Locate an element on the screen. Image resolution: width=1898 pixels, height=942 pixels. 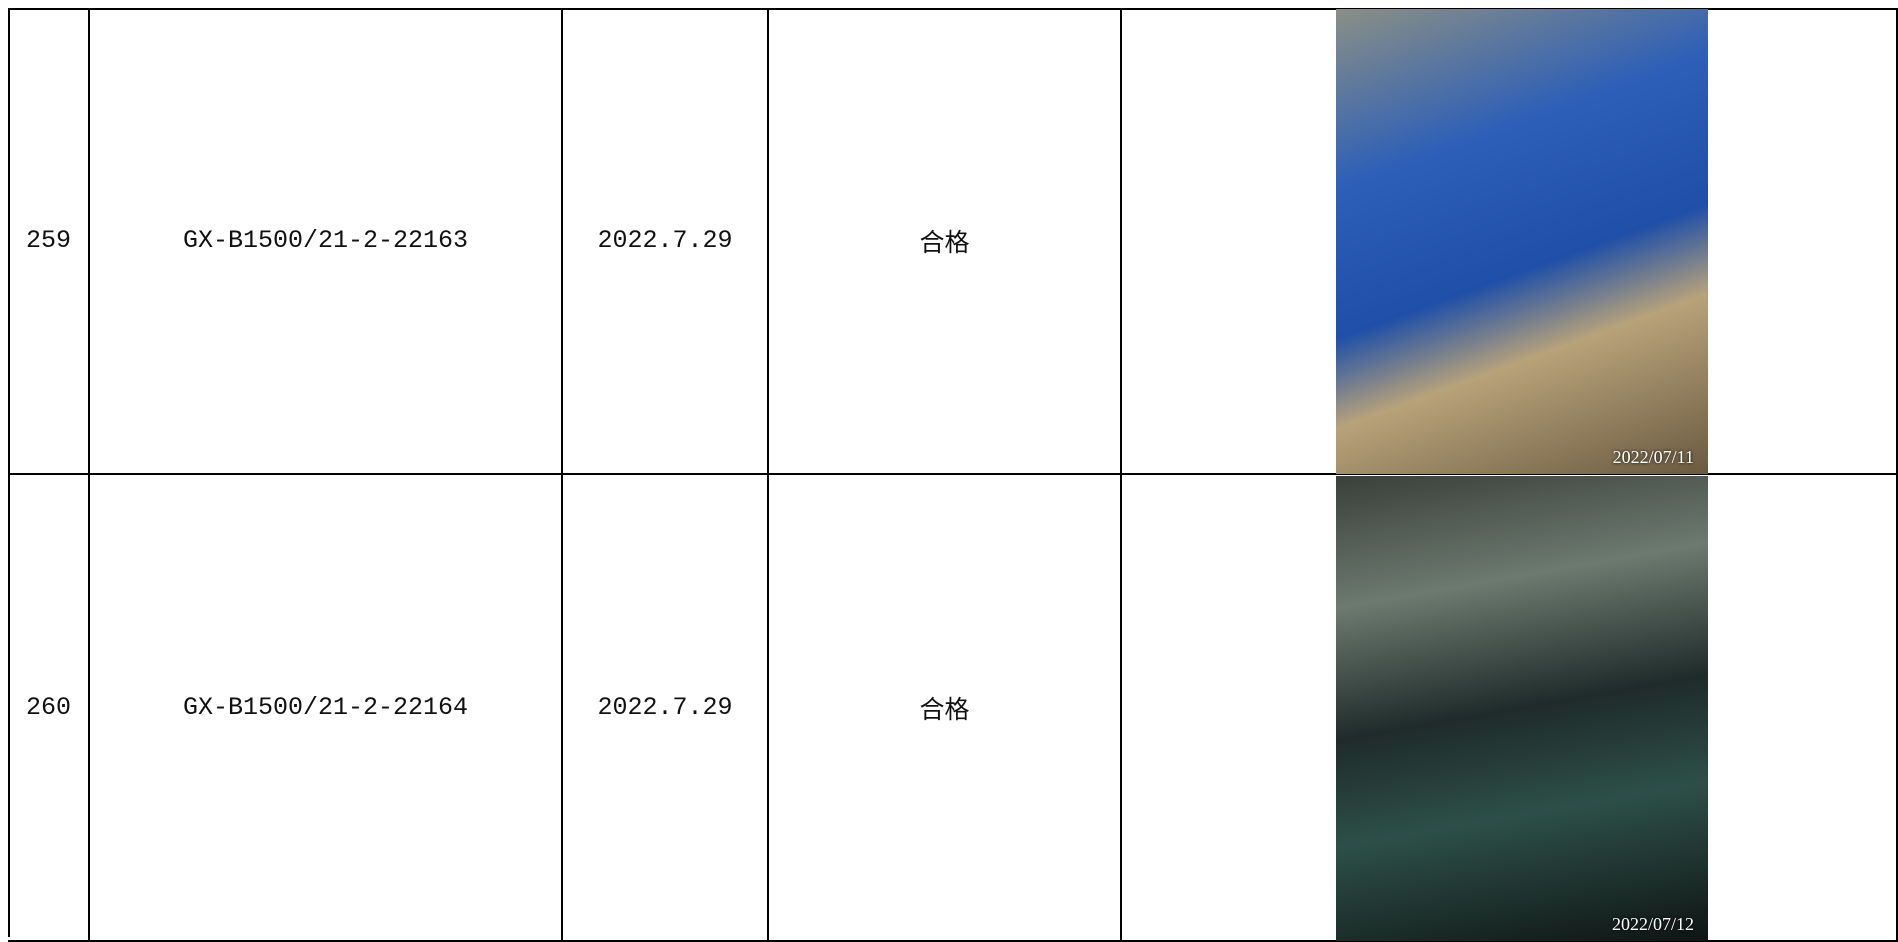
row-number: 260 is located at coordinates (49, 708).